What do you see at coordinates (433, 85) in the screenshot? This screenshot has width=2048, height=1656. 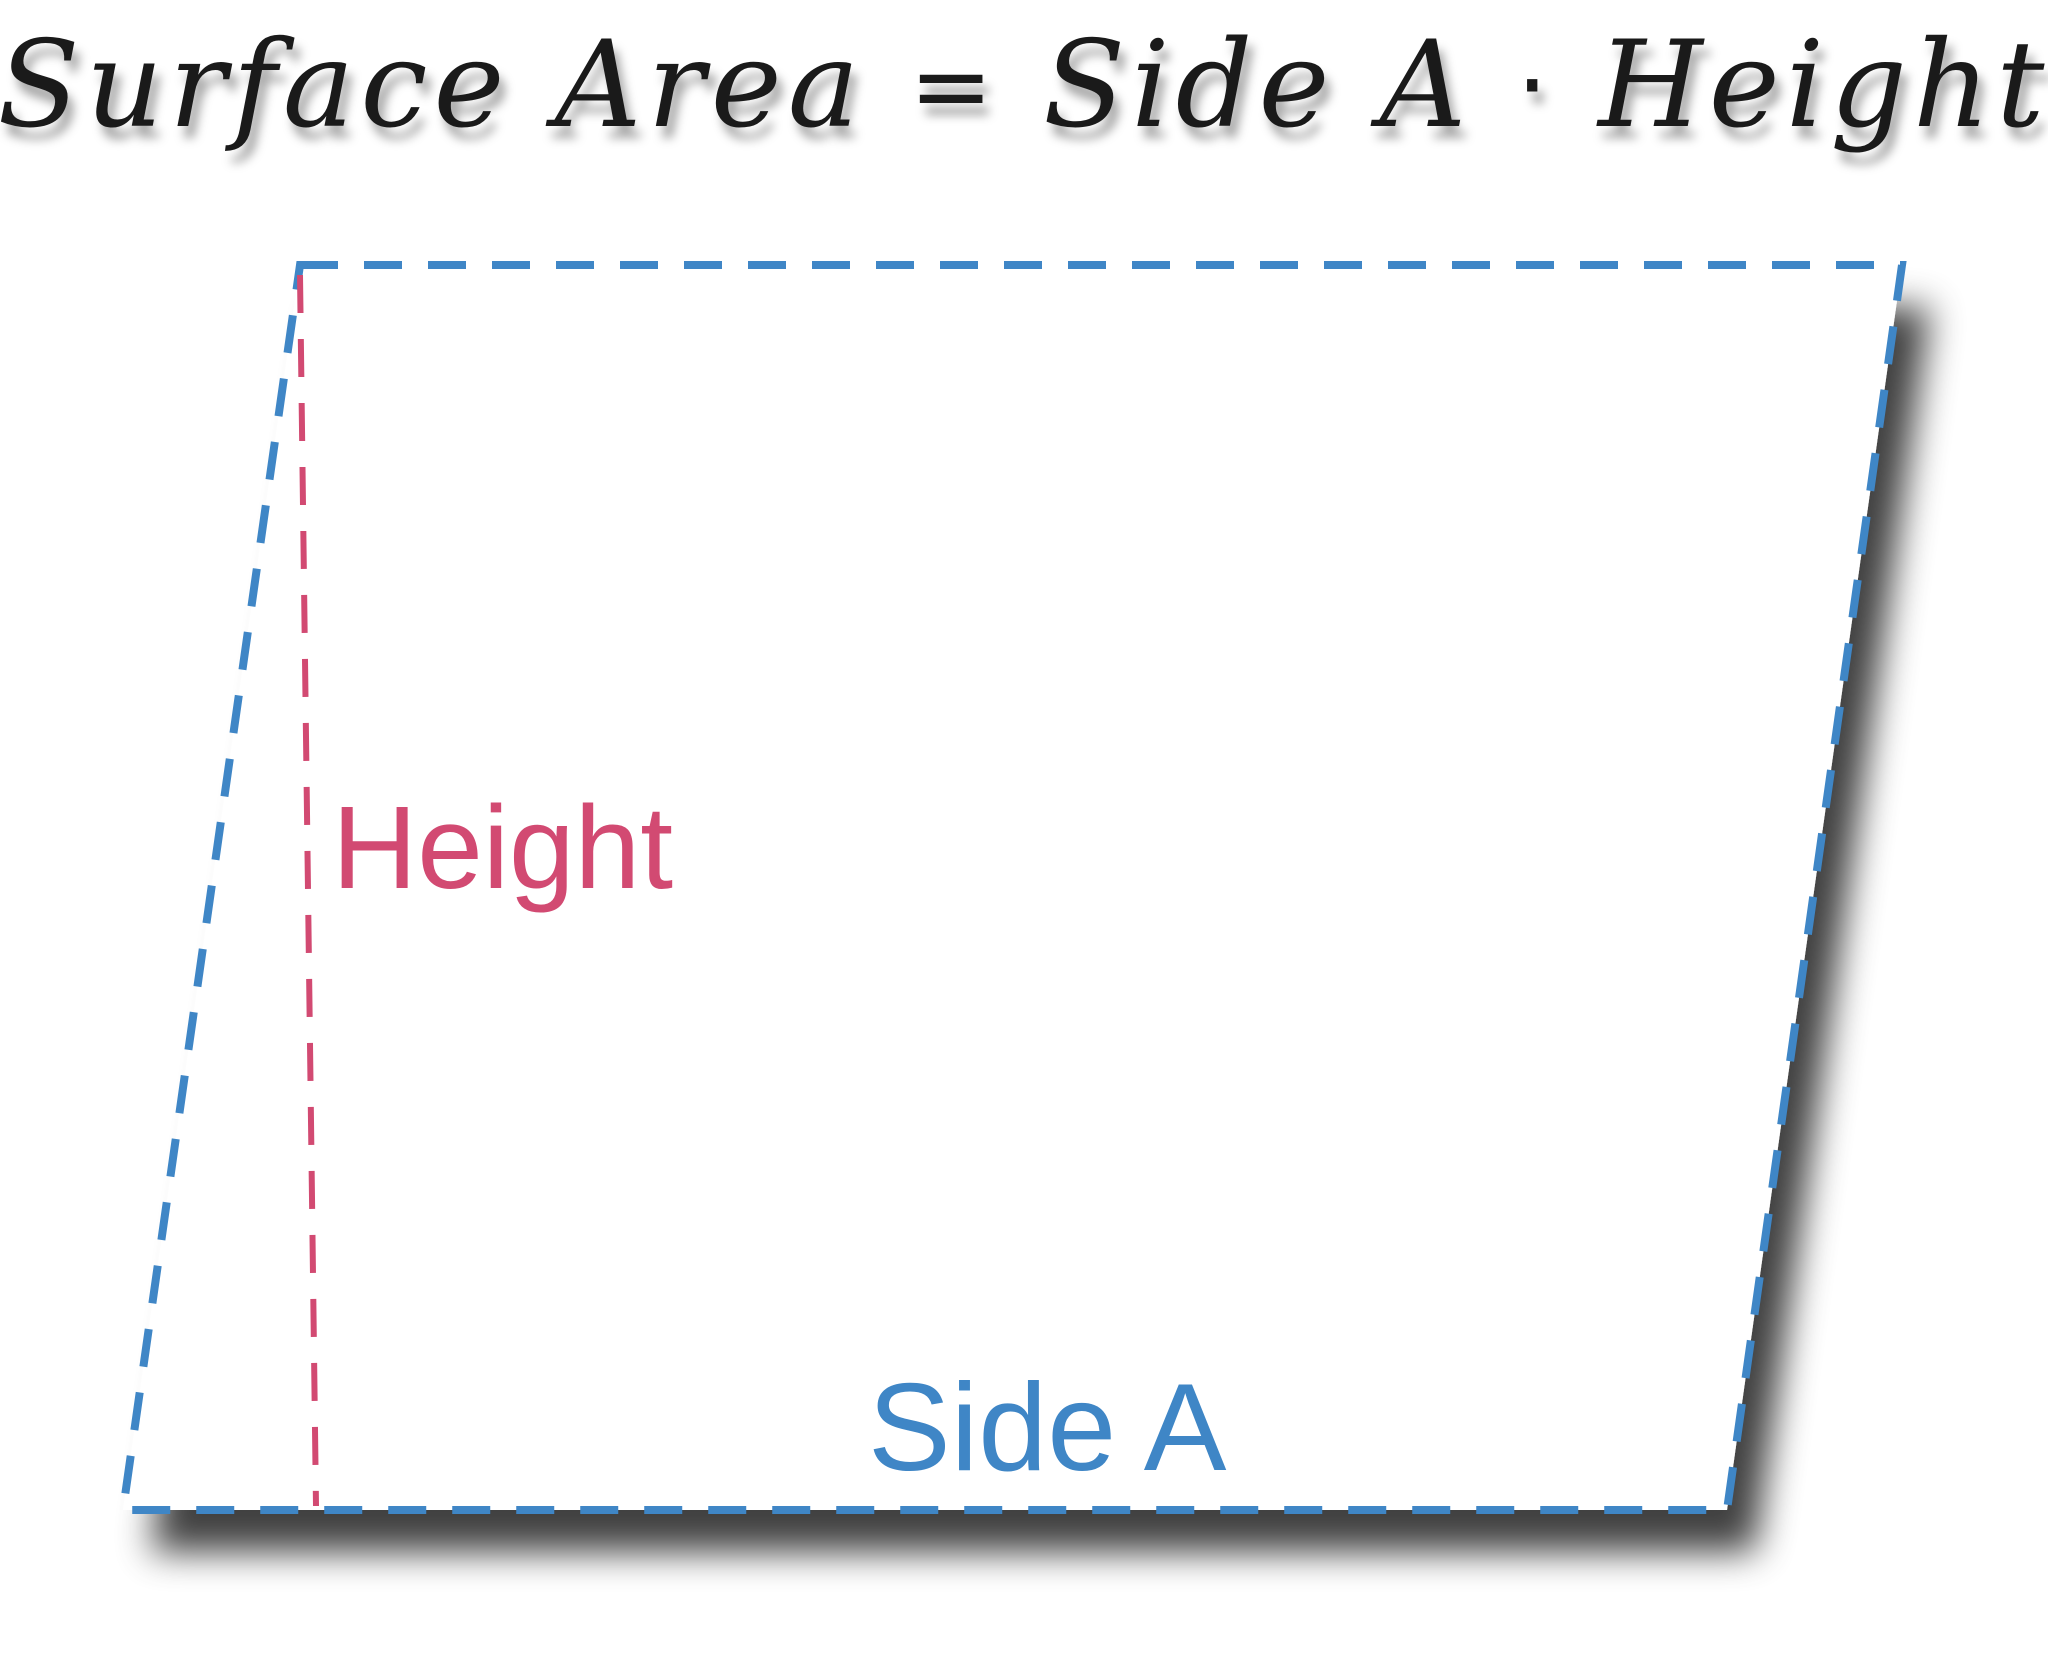 I see `formula-surface-area: Surface Area` at bounding box center [433, 85].